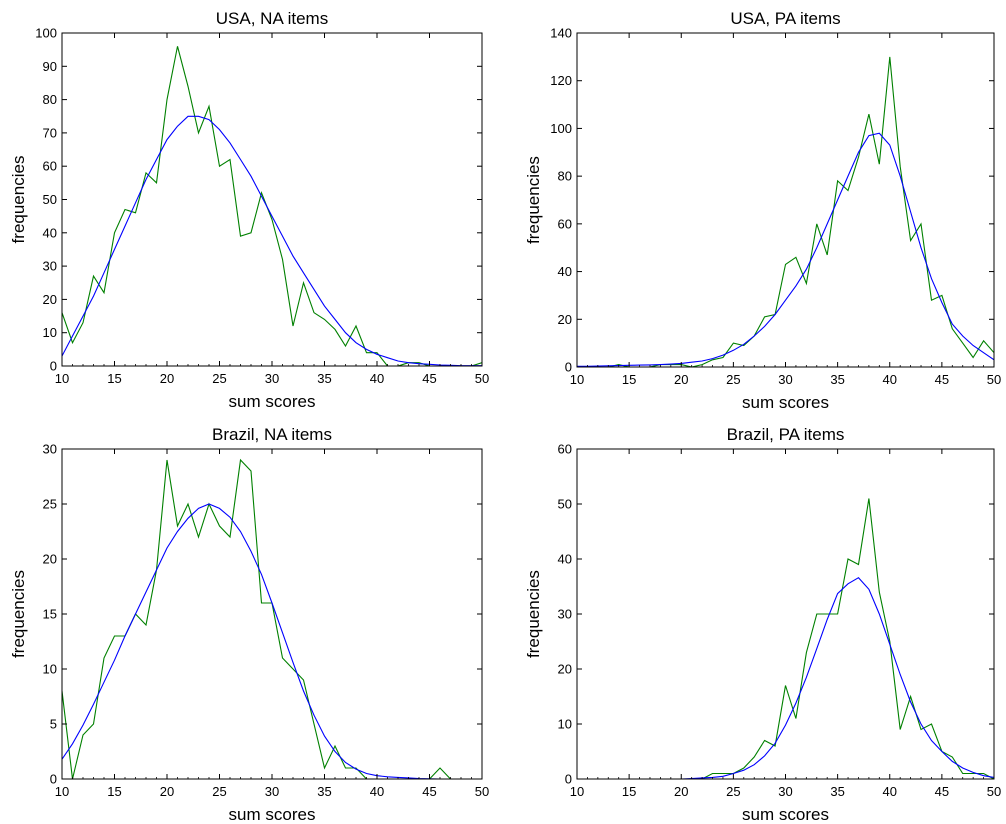 The image size is (1006, 824). Describe the element at coordinates (561, 80) in the screenshot. I see `y-tick-label: 120` at that location.